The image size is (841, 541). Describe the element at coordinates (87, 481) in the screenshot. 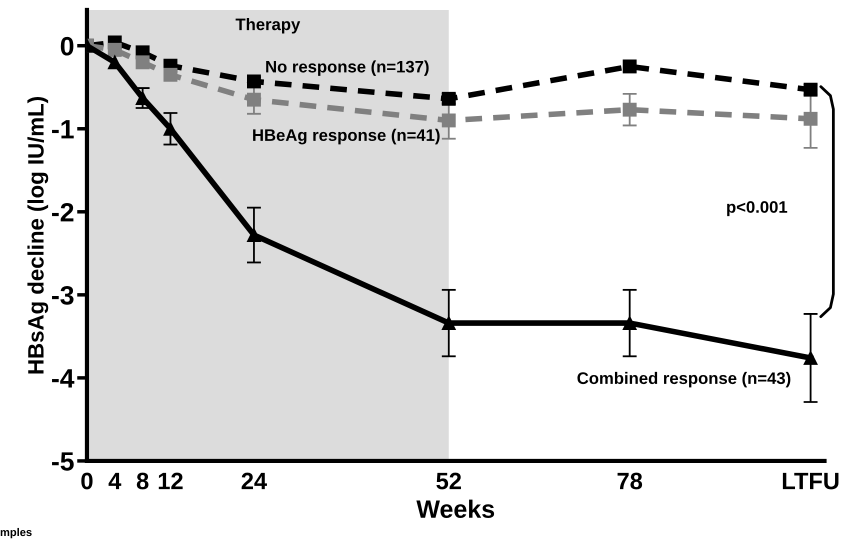

I see `x-tick-label: 0` at that location.